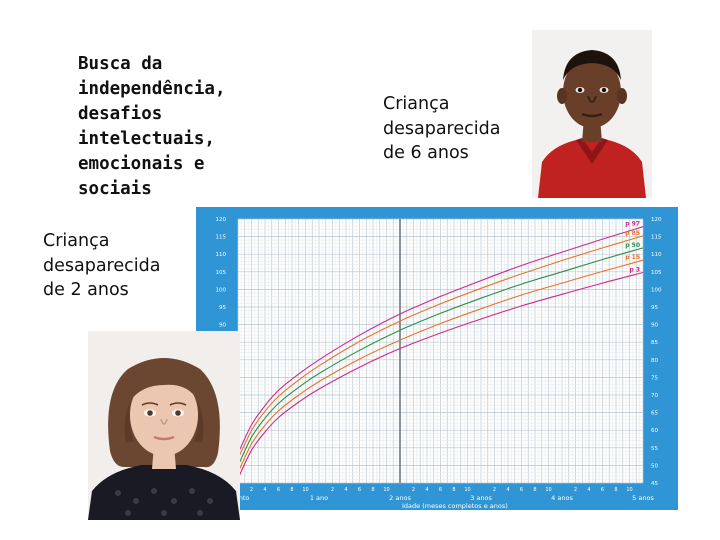 This screenshot has height=540, width=720. Describe the element at coordinates (221, 255) in the screenshot. I see `y-tick-label-left: 110` at that location.